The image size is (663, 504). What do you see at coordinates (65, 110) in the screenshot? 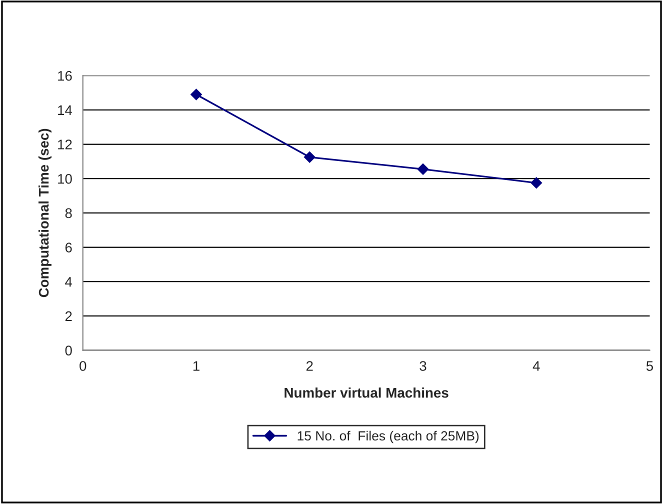
I see `y-tick-label: 14` at bounding box center [65, 110].